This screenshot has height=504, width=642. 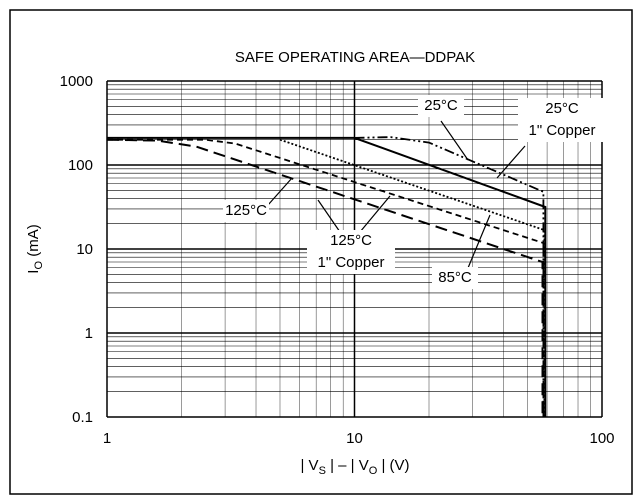 What do you see at coordinates (107, 438) in the screenshot?
I see `x-tick-label: 1` at bounding box center [107, 438].